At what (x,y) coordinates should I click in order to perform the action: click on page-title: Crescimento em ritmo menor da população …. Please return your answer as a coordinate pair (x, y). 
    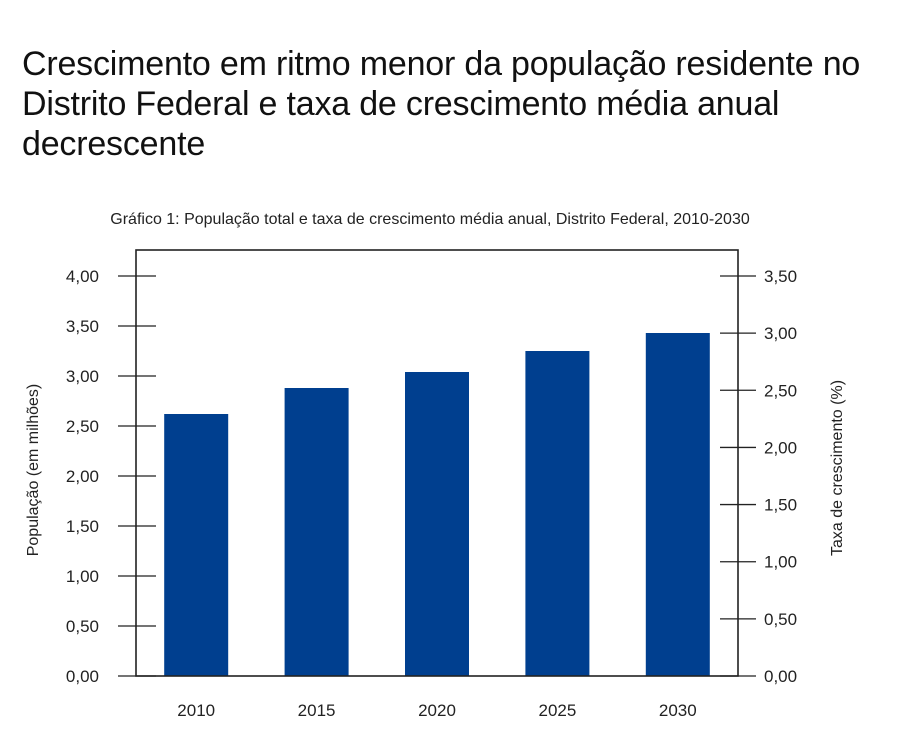
    Looking at the image, I should click on (441, 104).